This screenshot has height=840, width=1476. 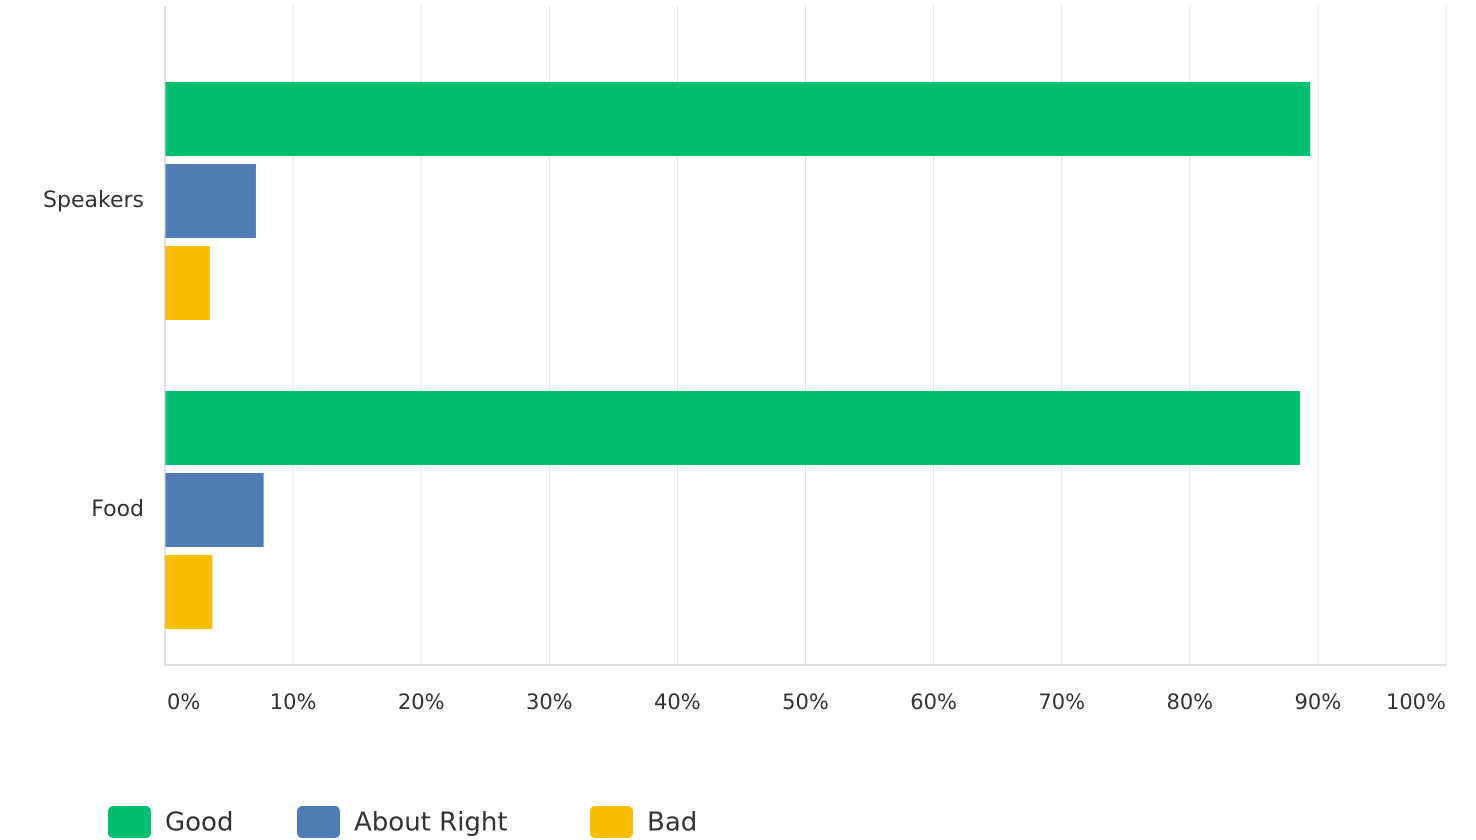 What do you see at coordinates (677, 702) in the screenshot?
I see `x-tick-label-40: 40%` at bounding box center [677, 702].